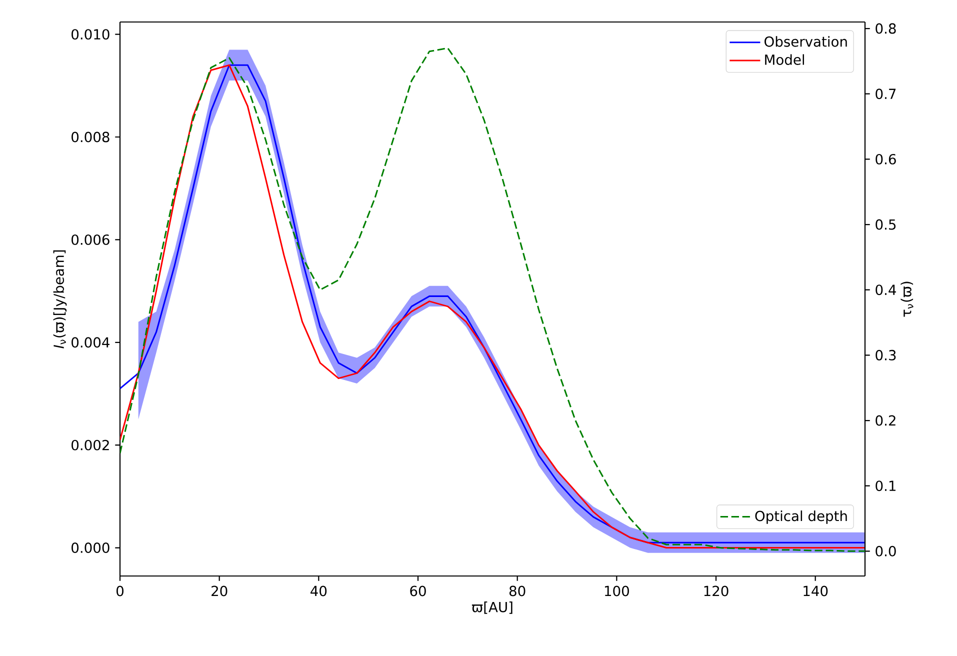 Image resolution: width=957 pixels, height=656 pixels. Describe the element at coordinates (801, 517) in the screenshot. I see `legend-label: Optical depth` at that location.